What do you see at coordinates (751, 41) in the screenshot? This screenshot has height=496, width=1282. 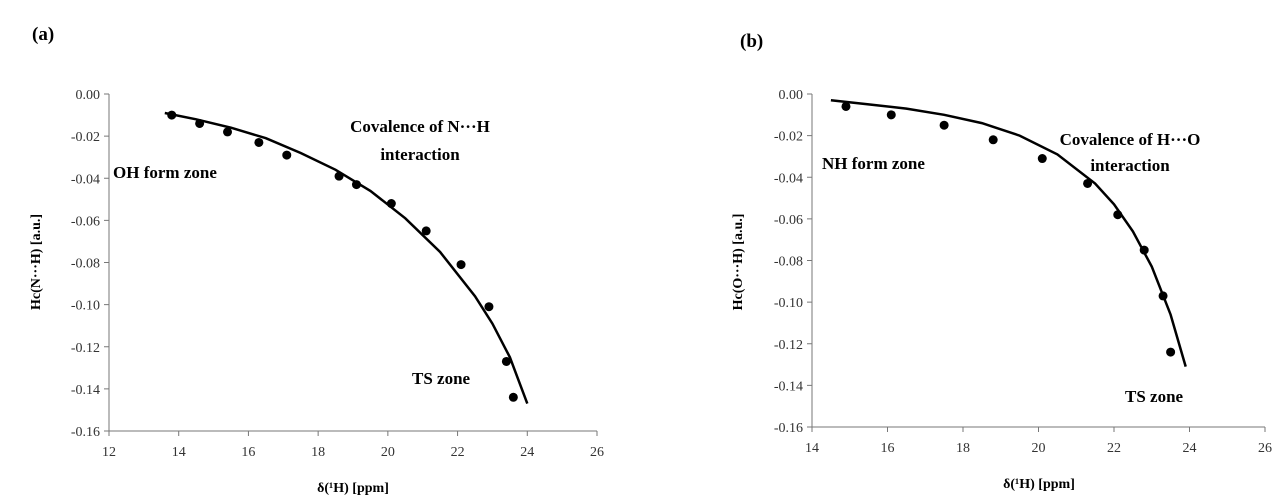 I see `panel-b-label: (b)` at bounding box center [751, 41].